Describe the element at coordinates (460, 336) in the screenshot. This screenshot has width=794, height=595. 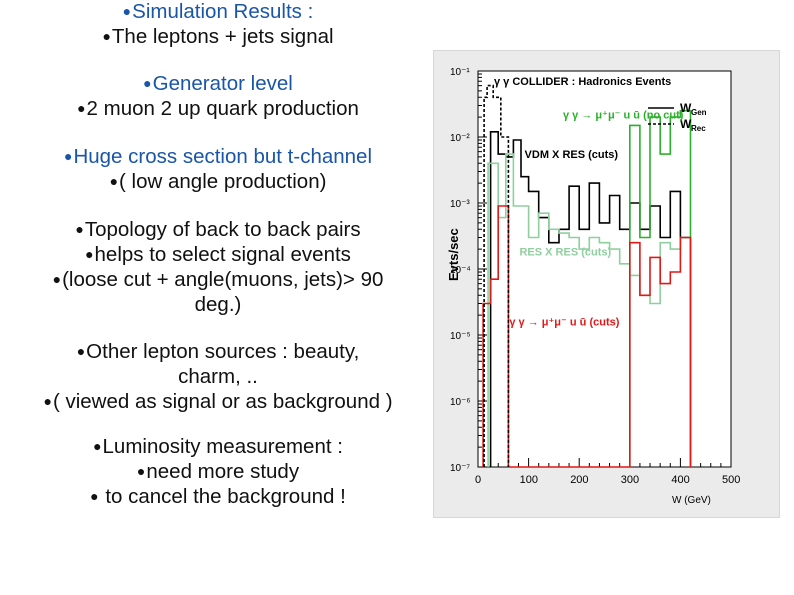
I see `y-tick-label: 10⁻⁵` at that location.